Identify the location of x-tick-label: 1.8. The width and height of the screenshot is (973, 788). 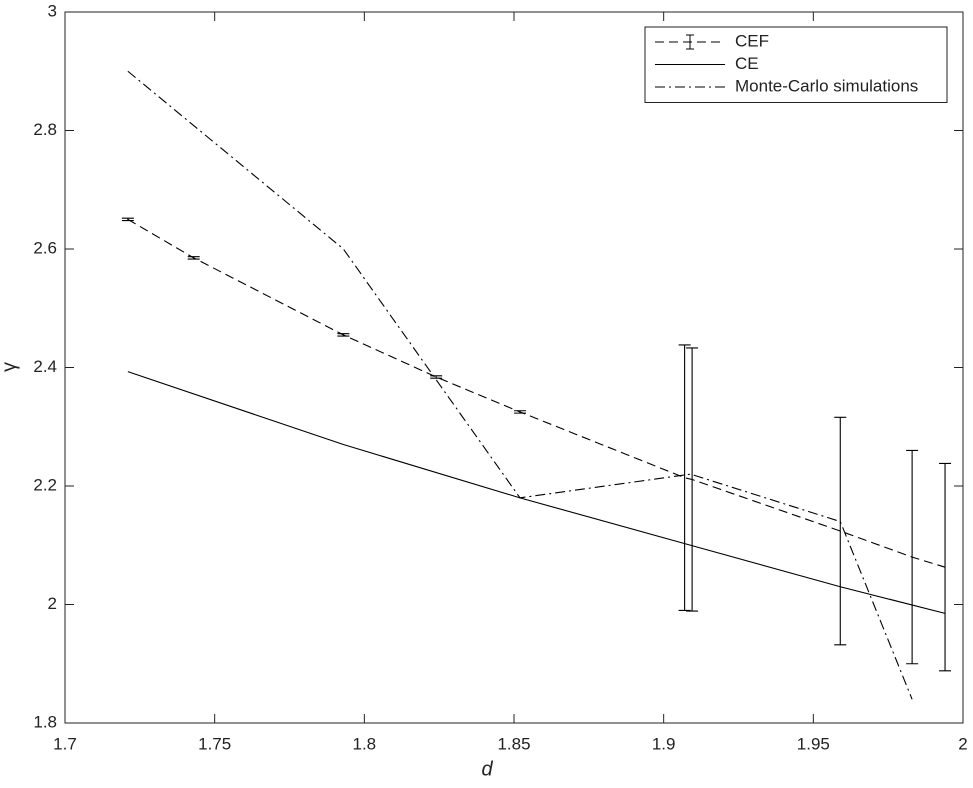
(365, 743).